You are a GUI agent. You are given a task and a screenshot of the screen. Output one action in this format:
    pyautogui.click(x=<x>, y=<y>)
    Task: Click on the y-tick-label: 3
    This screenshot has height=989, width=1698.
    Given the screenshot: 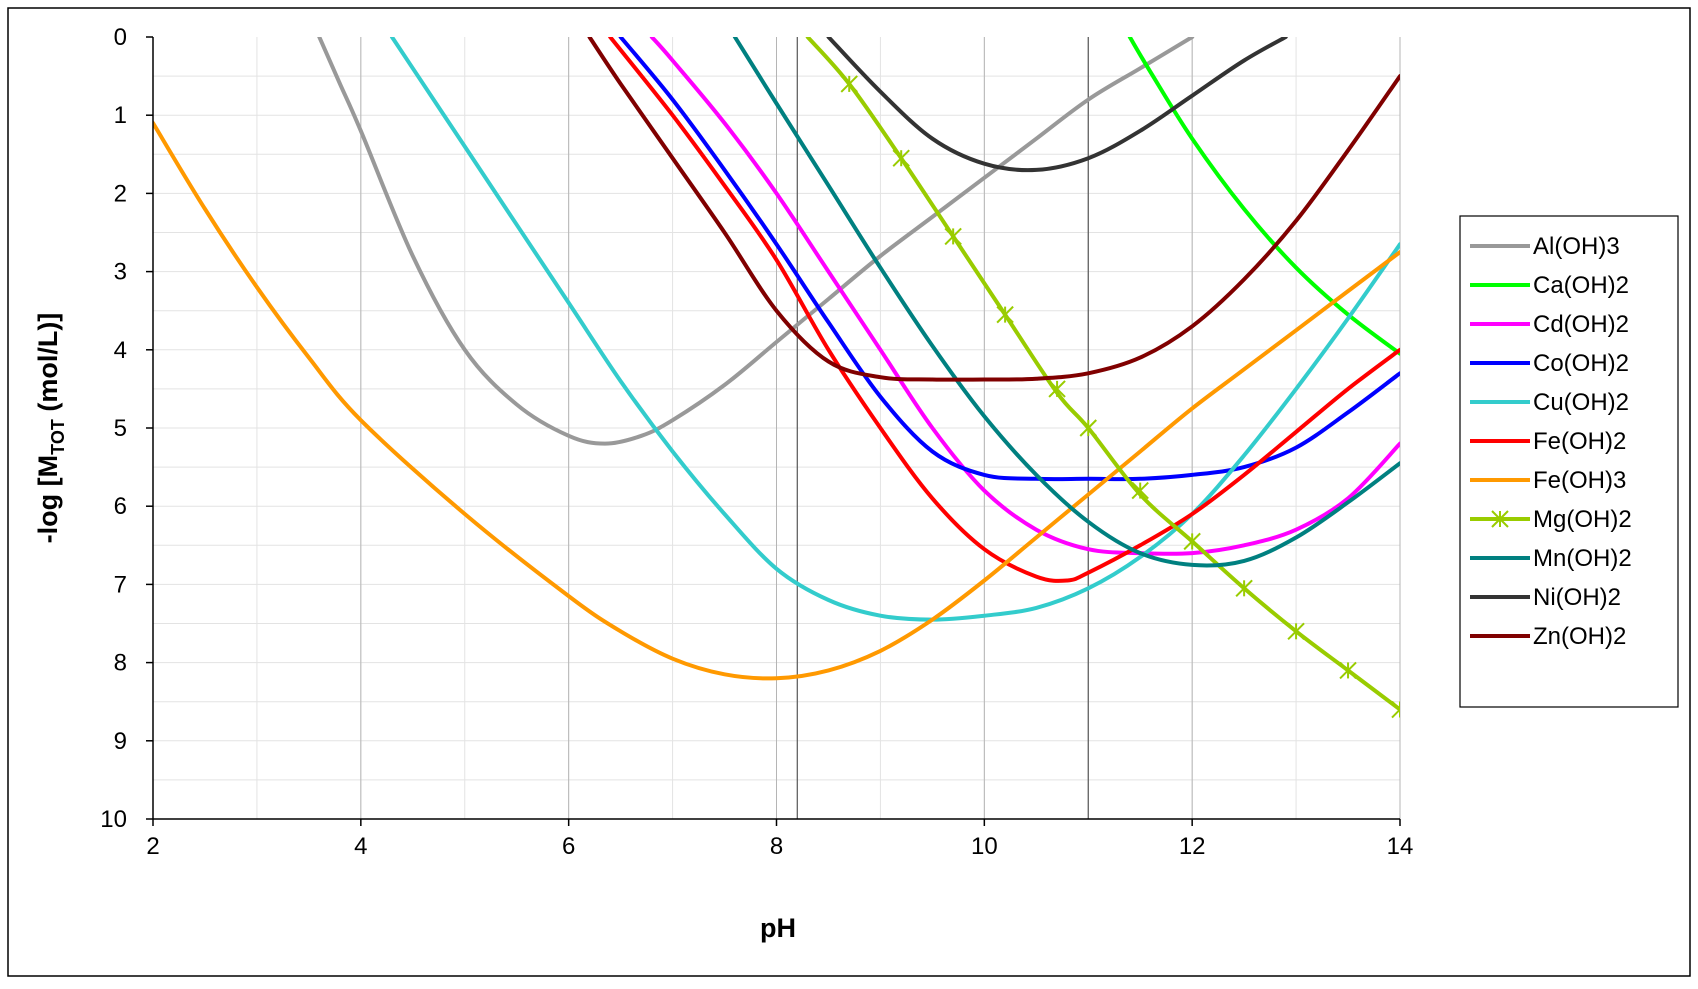 What is the action you would take?
    pyautogui.click(x=120, y=272)
    